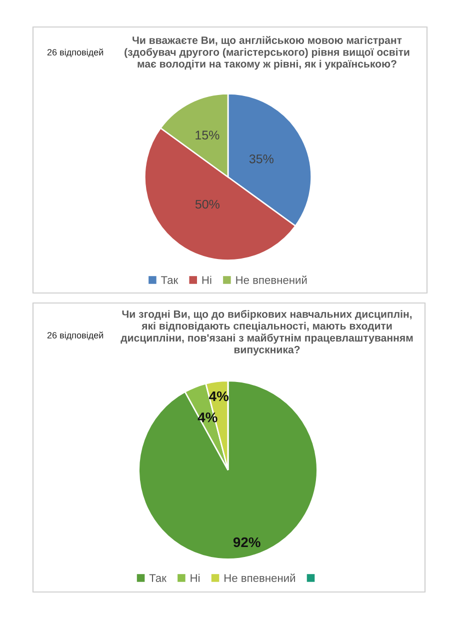 The image size is (453, 640). What do you see at coordinates (228, 470) in the screenshot?
I see `pie-slice` at bounding box center [228, 470].